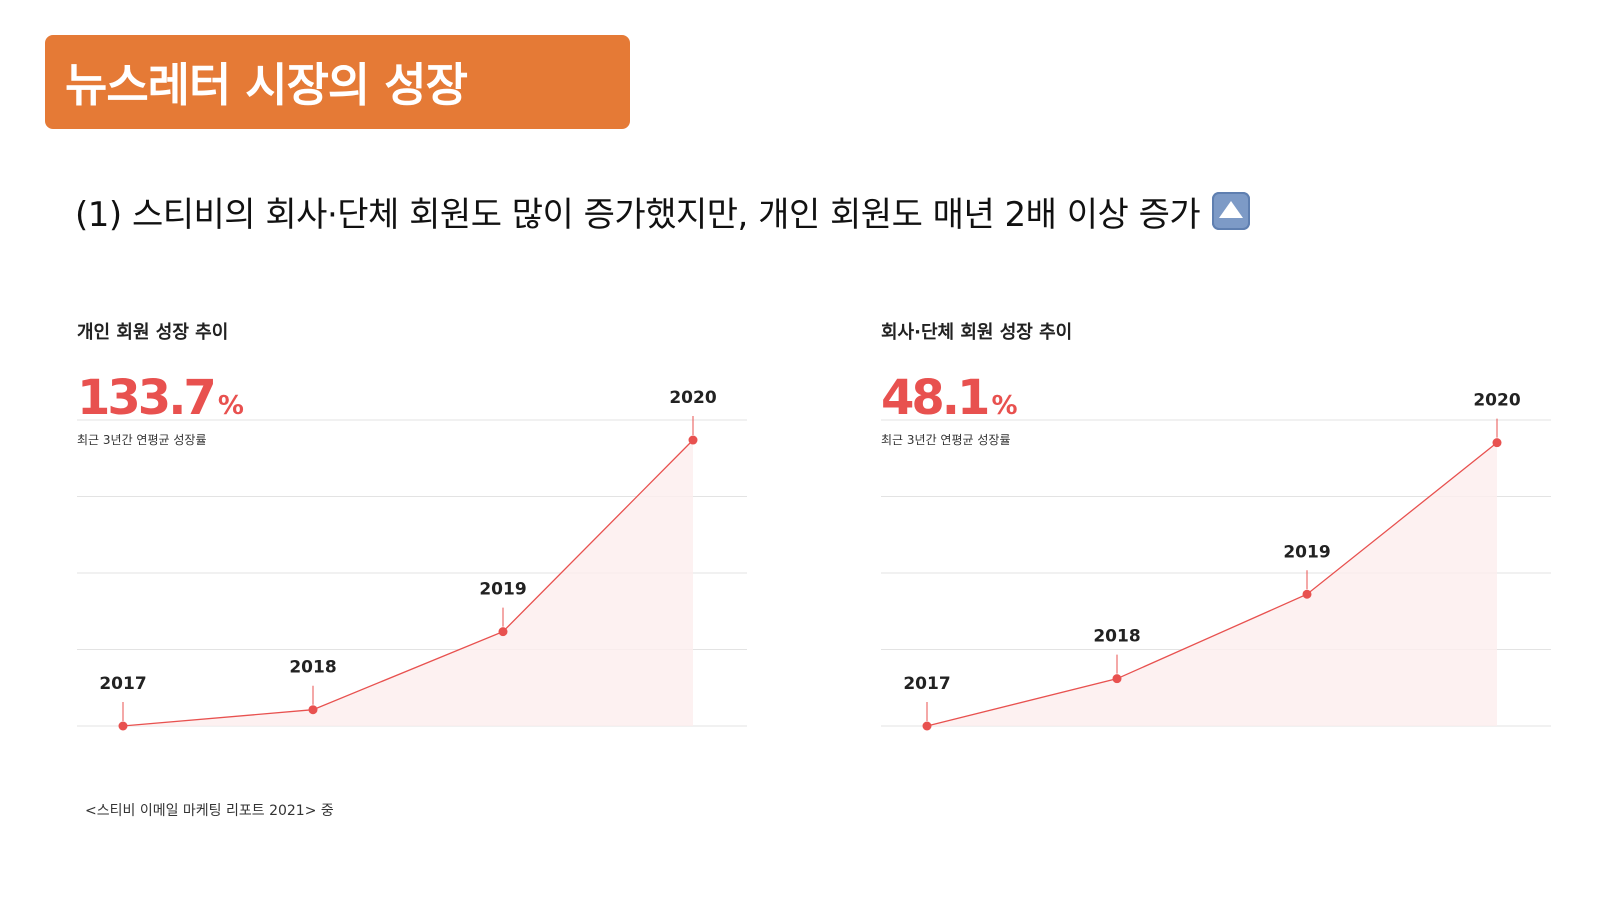 This screenshot has height=900, width=1600. I want to click on page-title: 뉴스레터 시장의 성장, so click(266, 85).